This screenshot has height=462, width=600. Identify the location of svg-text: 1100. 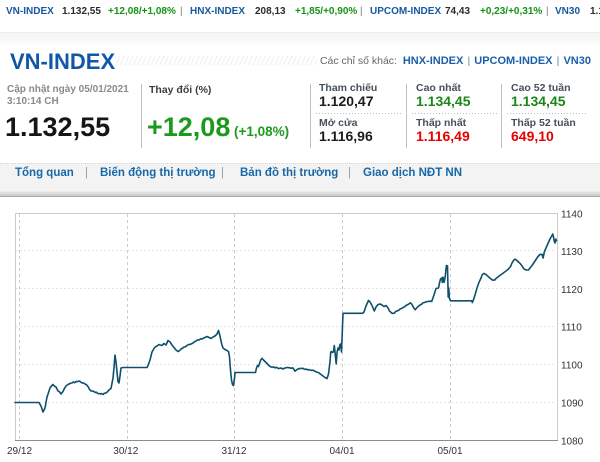
(572, 366).